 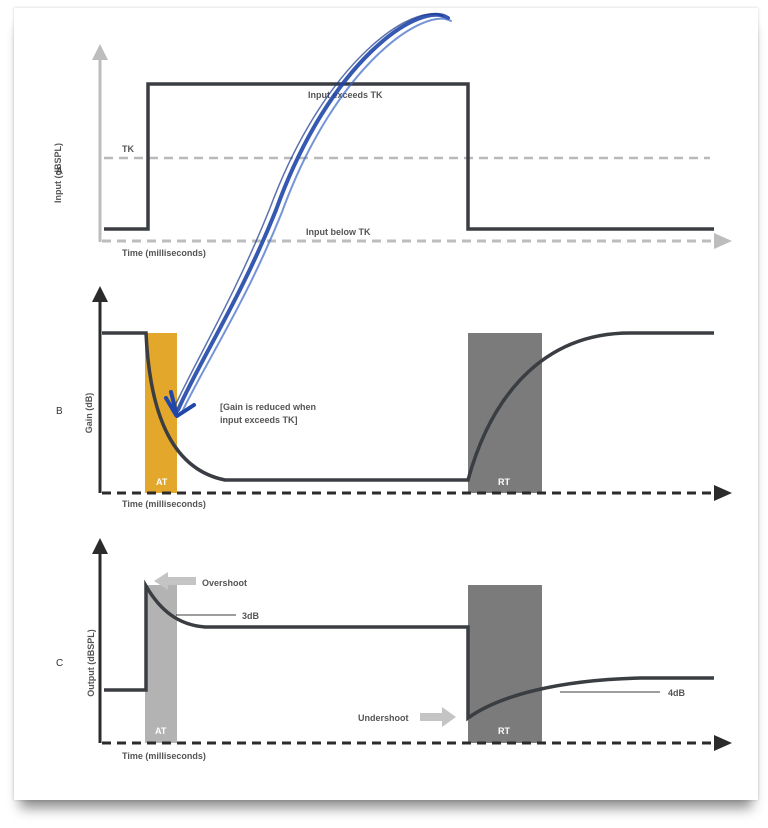 I want to click on panel-b-rt-block, so click(x=505, y=413).